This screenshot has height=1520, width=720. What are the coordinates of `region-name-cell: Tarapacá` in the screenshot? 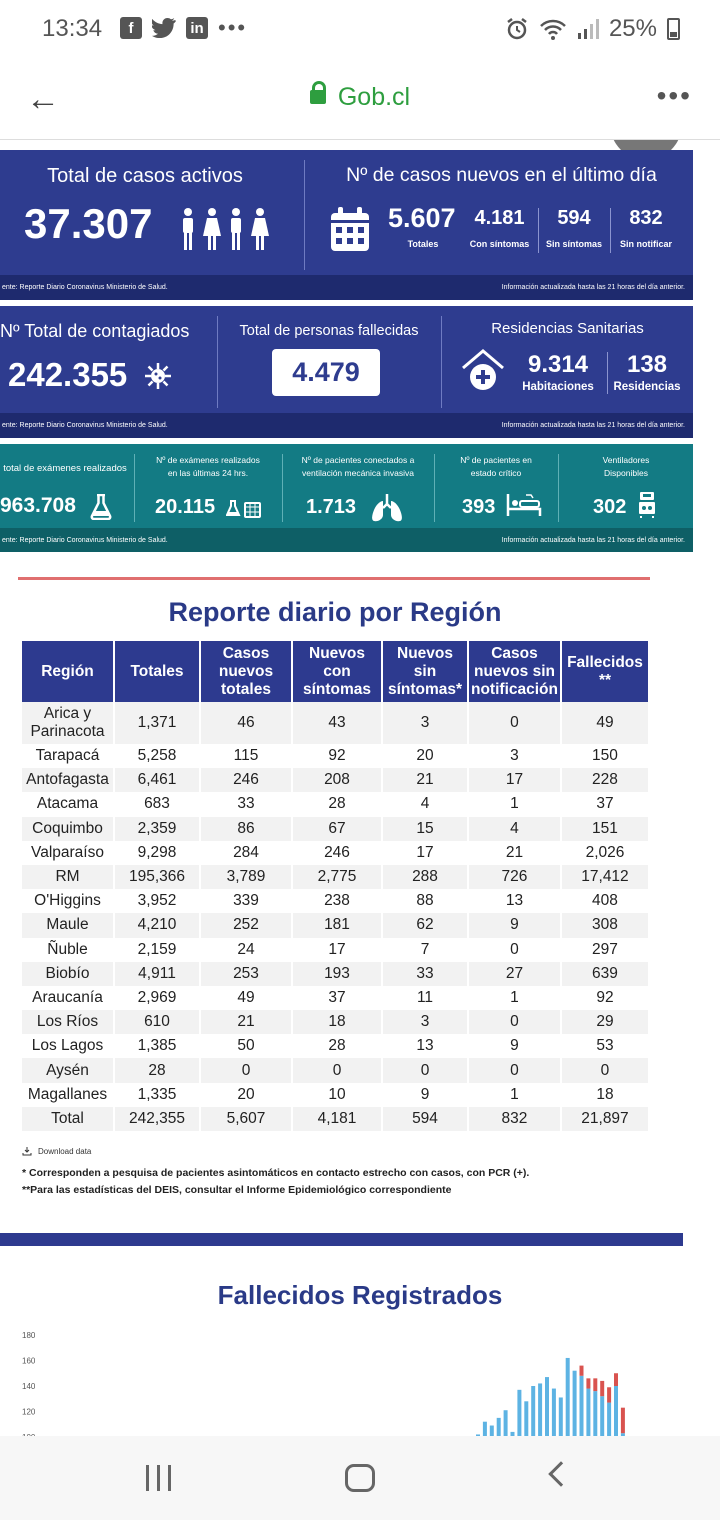 It's located at (68, 756).